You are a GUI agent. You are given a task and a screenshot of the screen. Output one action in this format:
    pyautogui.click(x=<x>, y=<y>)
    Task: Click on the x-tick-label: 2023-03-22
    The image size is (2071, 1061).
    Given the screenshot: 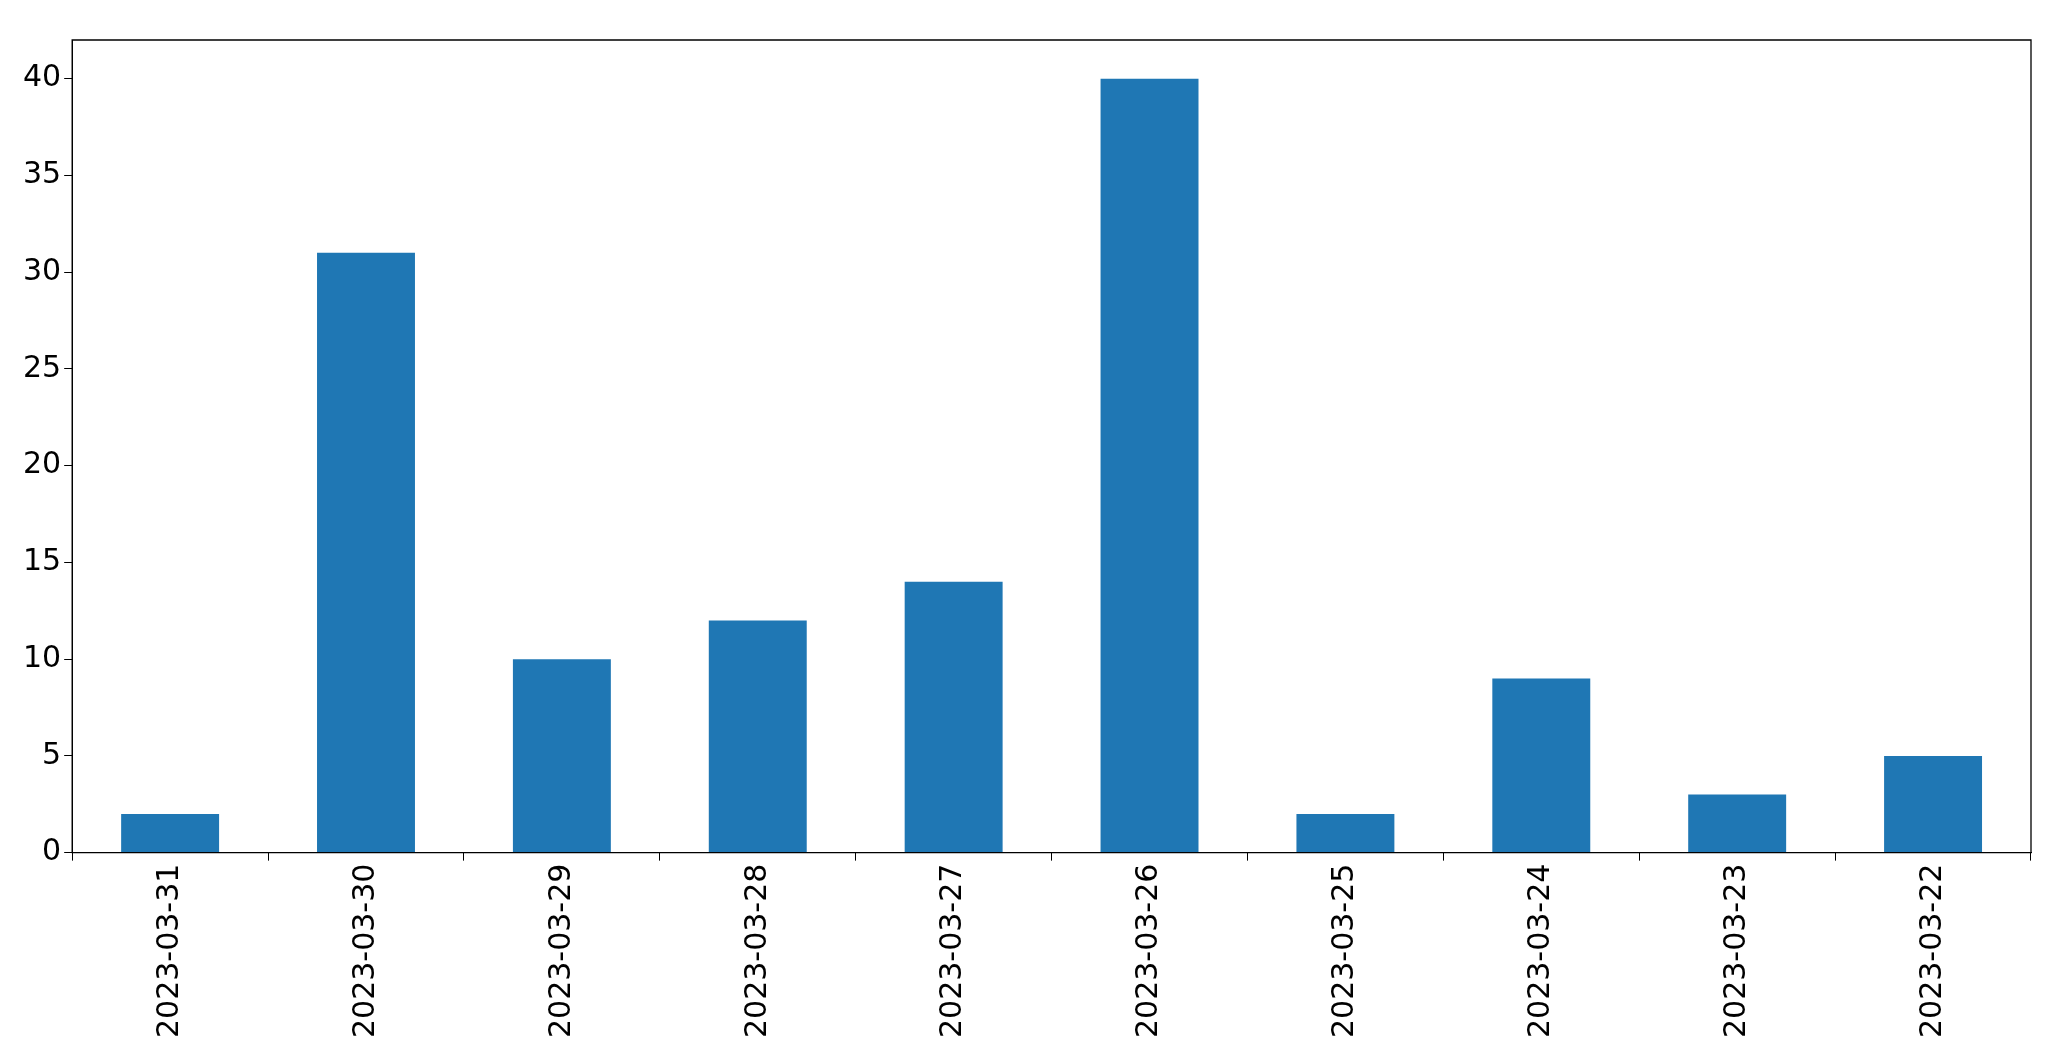 What is the action you would take?
    pyautogui.click(x=1930, y=951)
    